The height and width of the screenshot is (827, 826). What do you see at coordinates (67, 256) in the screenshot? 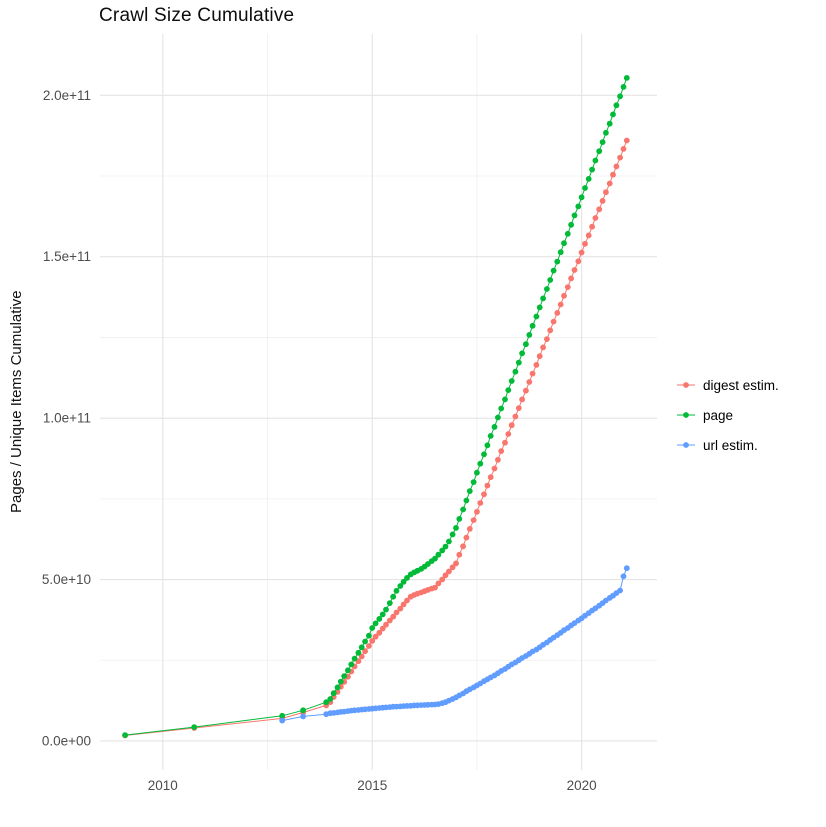
I see `y-tick-label: 1.5e+11` at bounding box center [67, 256].